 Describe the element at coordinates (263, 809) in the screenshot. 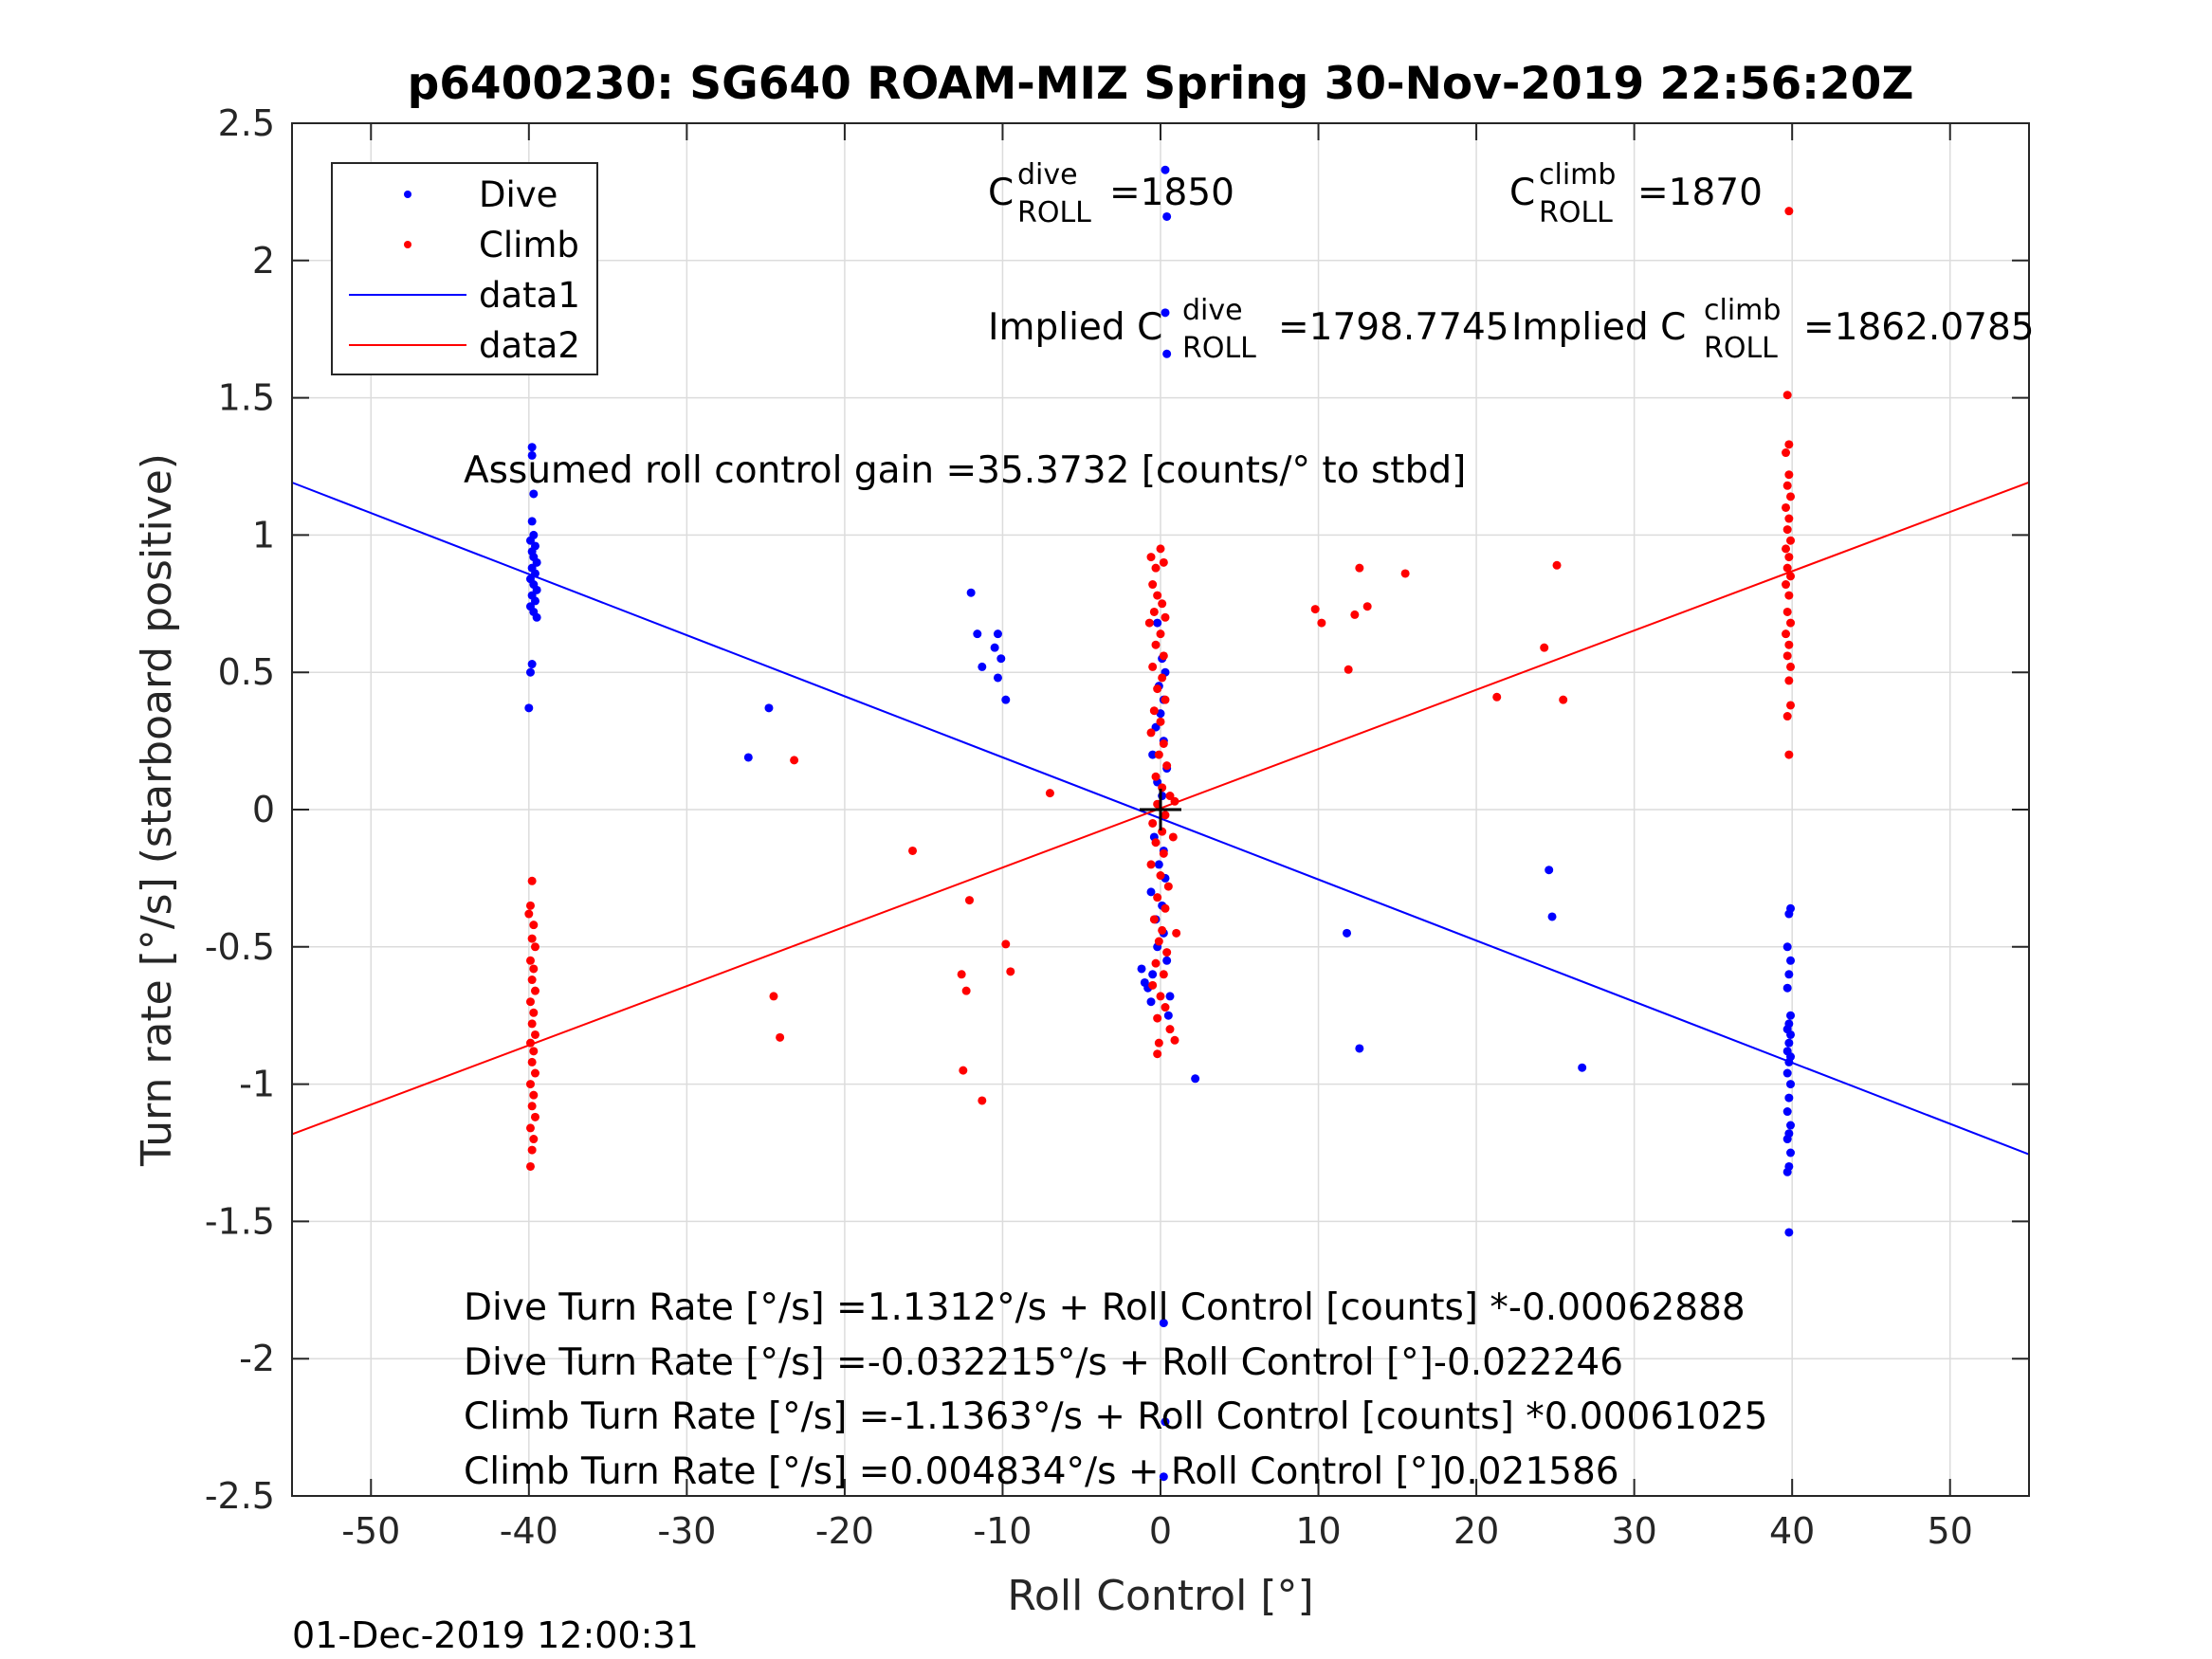

I see `y-tick-label: 0` at that location.